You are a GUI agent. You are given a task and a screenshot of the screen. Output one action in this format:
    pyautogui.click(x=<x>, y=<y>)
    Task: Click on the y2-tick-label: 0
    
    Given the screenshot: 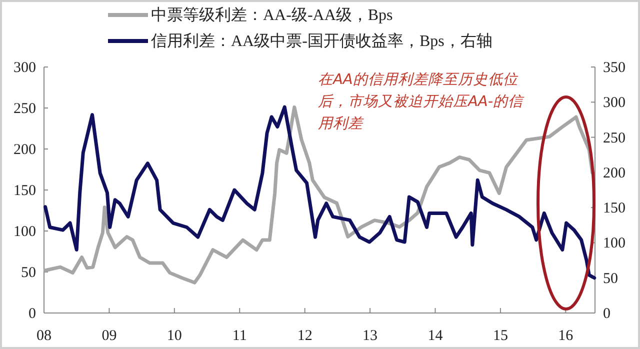 What is the action you would take?
    pyautogui.click(x=606, y=314)
    